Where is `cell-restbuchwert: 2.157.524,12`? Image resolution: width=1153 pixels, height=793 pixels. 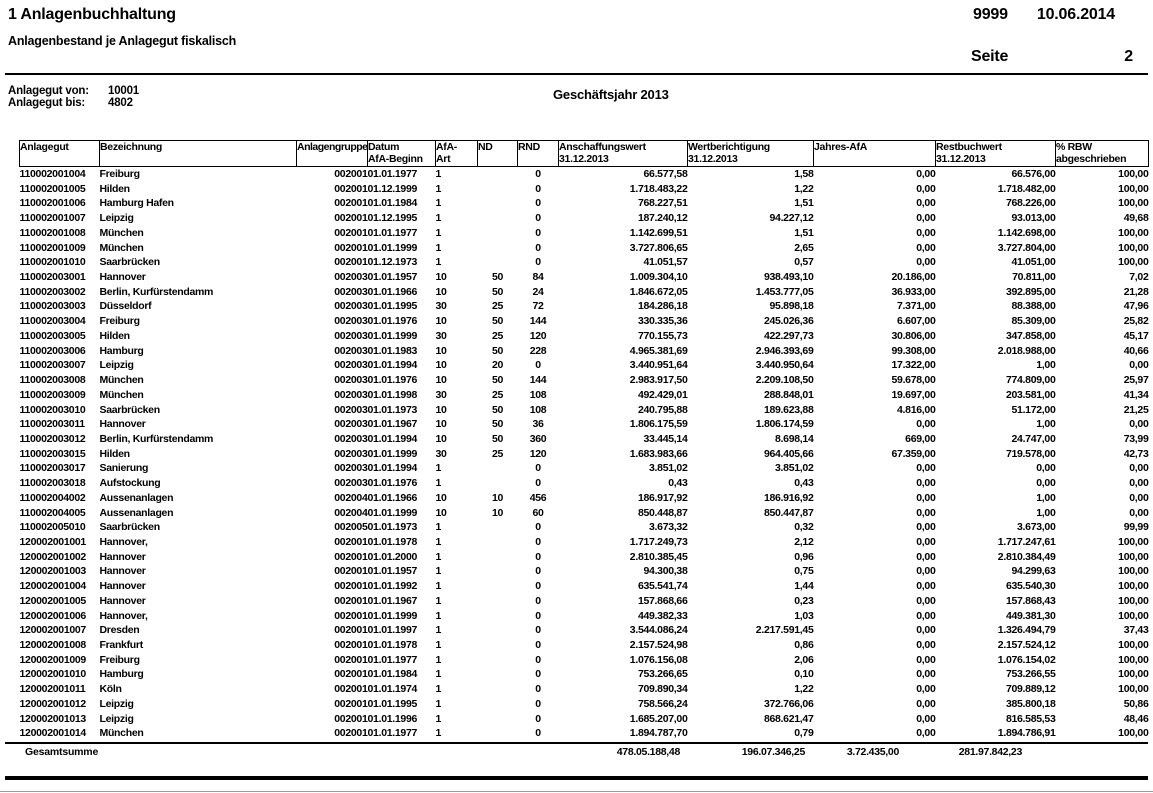 cell-restbuchwert: 2.157.524,12 is located at coordinates (1026, 645).